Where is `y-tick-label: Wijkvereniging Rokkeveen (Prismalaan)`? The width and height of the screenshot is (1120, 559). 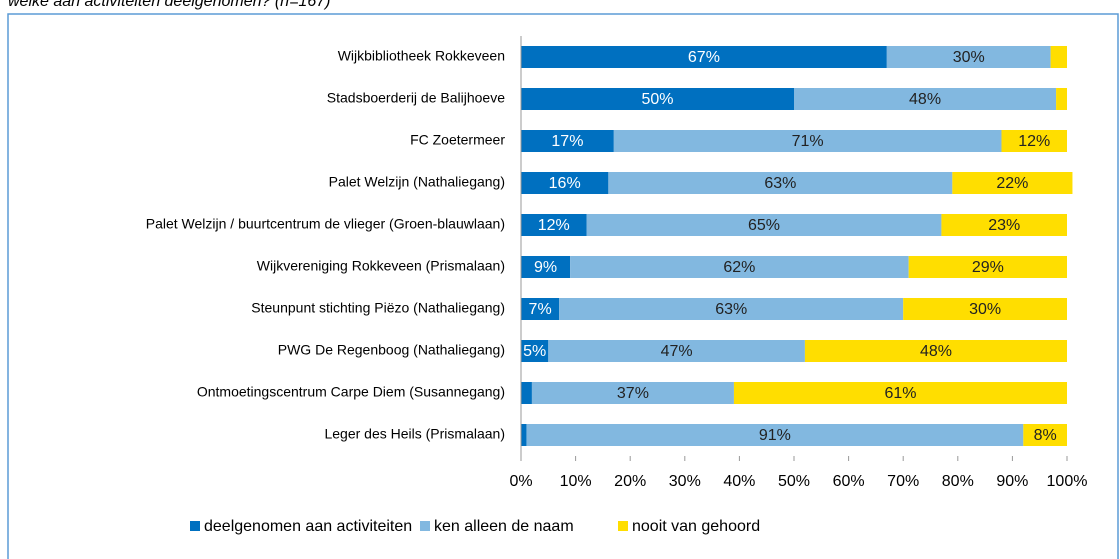 y-tick-label: Wijkvereniging Rokkeveen (Prismalaan) is located at coordinates (381, 266).